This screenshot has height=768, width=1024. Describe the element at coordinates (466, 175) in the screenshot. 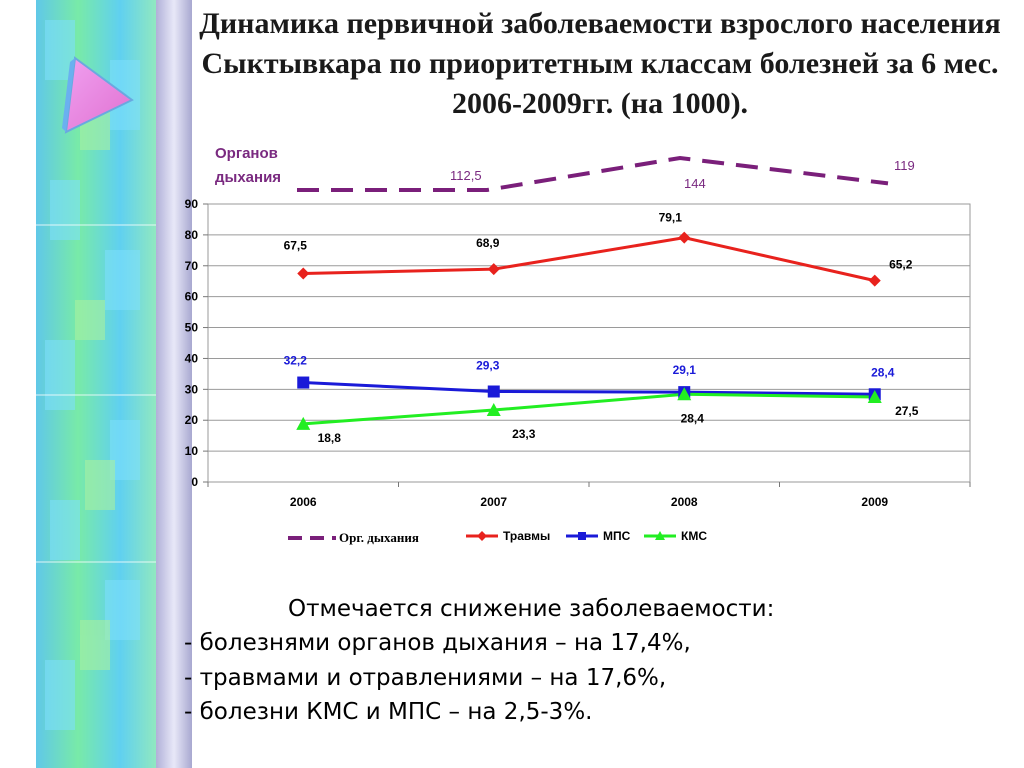

I see `respiratory-value-label: 112,5` at that location.